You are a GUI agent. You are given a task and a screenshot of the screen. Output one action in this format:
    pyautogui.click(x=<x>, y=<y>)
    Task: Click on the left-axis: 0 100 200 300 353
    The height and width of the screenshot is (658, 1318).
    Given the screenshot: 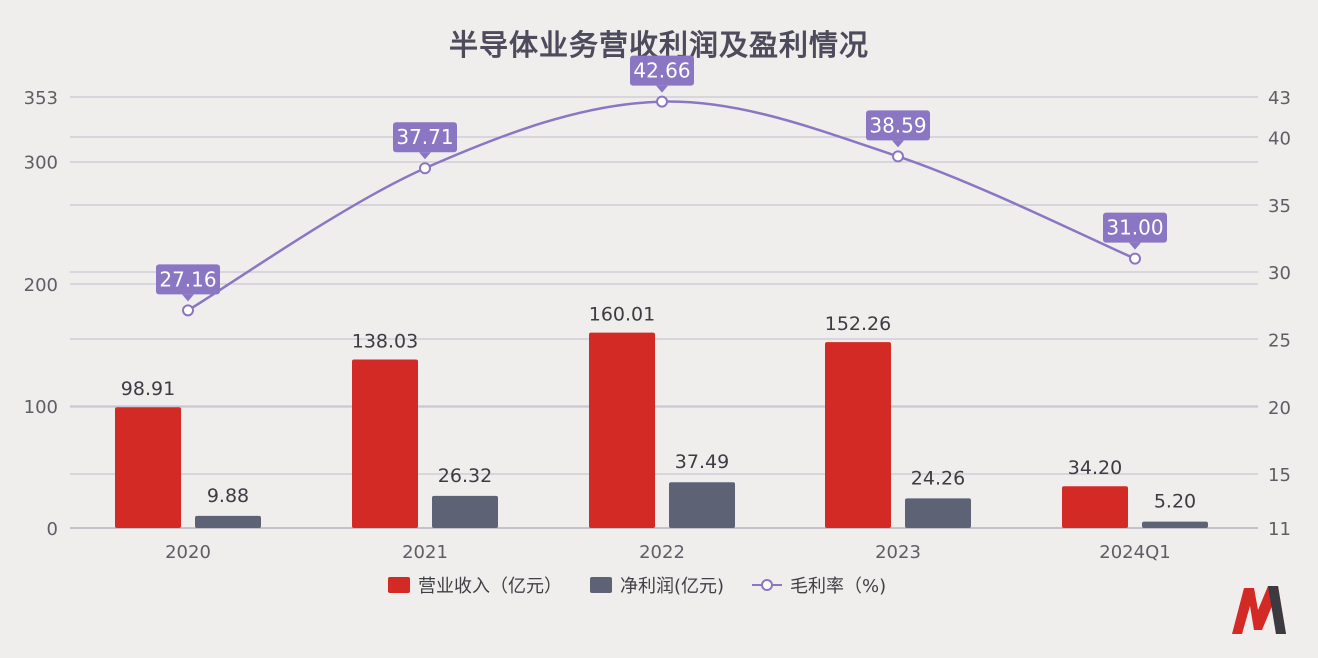 What is the action you would take?
    pyautogui.click(x=41, y=314)
    